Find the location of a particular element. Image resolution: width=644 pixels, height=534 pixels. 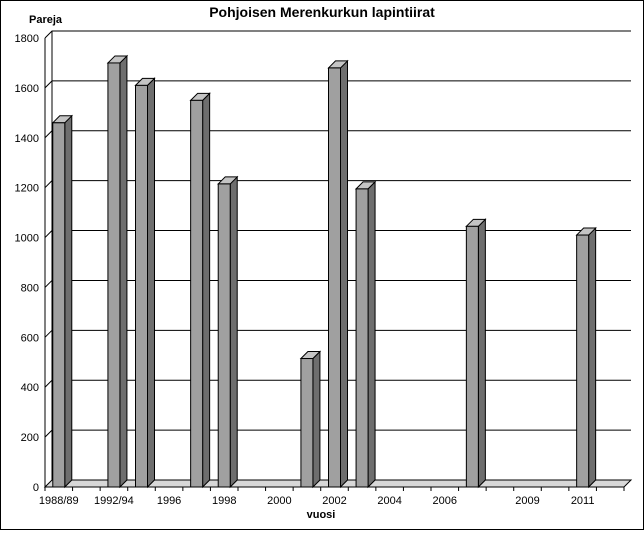

x-tick-label: 1992/94 is located at coordinates (114, 501).